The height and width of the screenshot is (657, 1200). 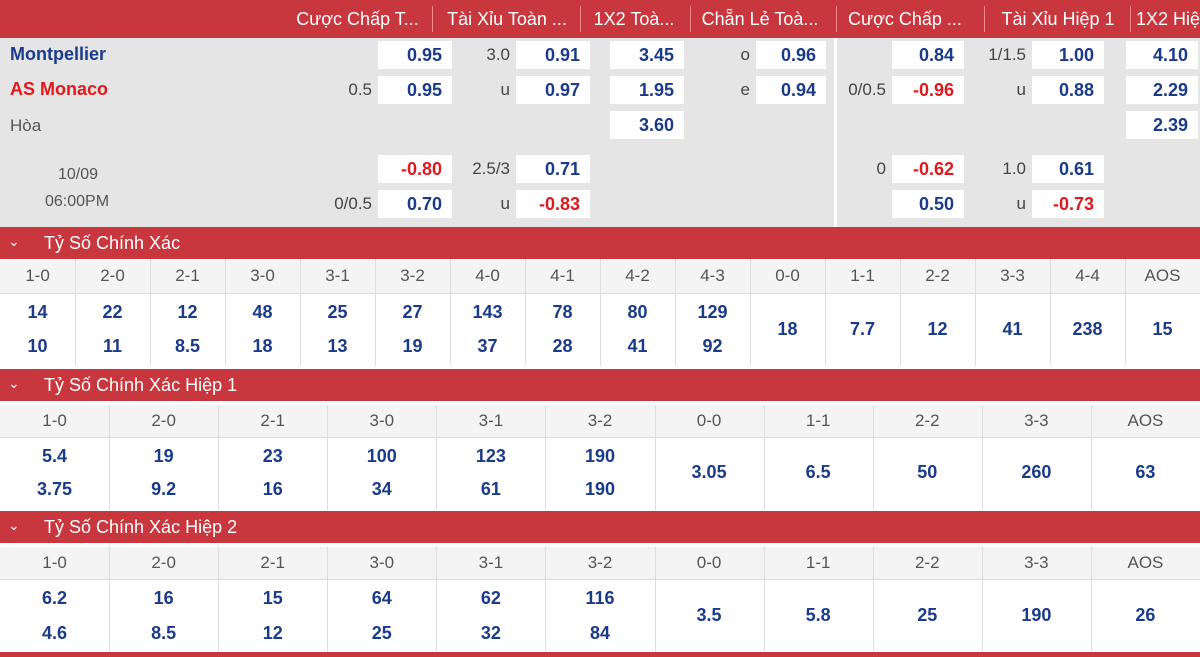 What do you see at coordinates (712, 346) in the screenshot?
I see `score-odds-value: 92` at bounding box center [712, 346].